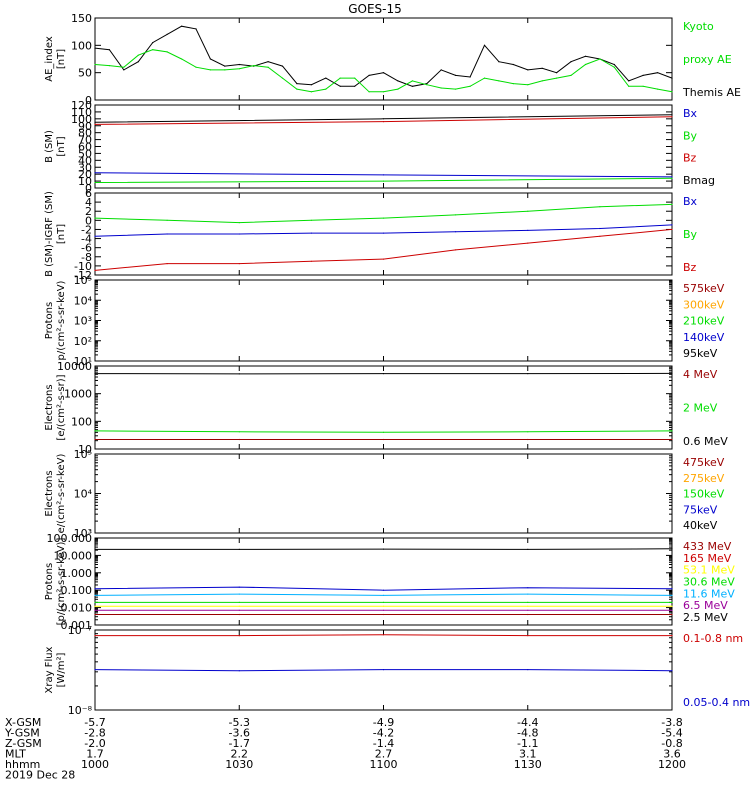 This screenshot has width=750, height=800. What do you see at coordinates (85, 160) in the screenshot?
I see `y-tick-label: 40` at bounding box center [85, 160].